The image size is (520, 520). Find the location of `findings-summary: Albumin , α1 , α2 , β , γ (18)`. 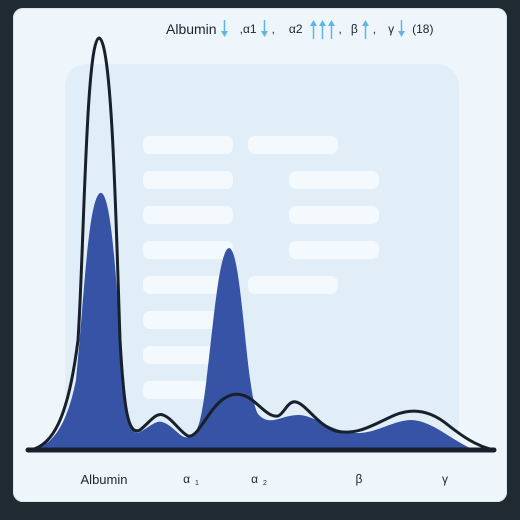

findings-summary: Albumin , α1 , α2 , β , γ (18) is located at coordinates (299, 29).